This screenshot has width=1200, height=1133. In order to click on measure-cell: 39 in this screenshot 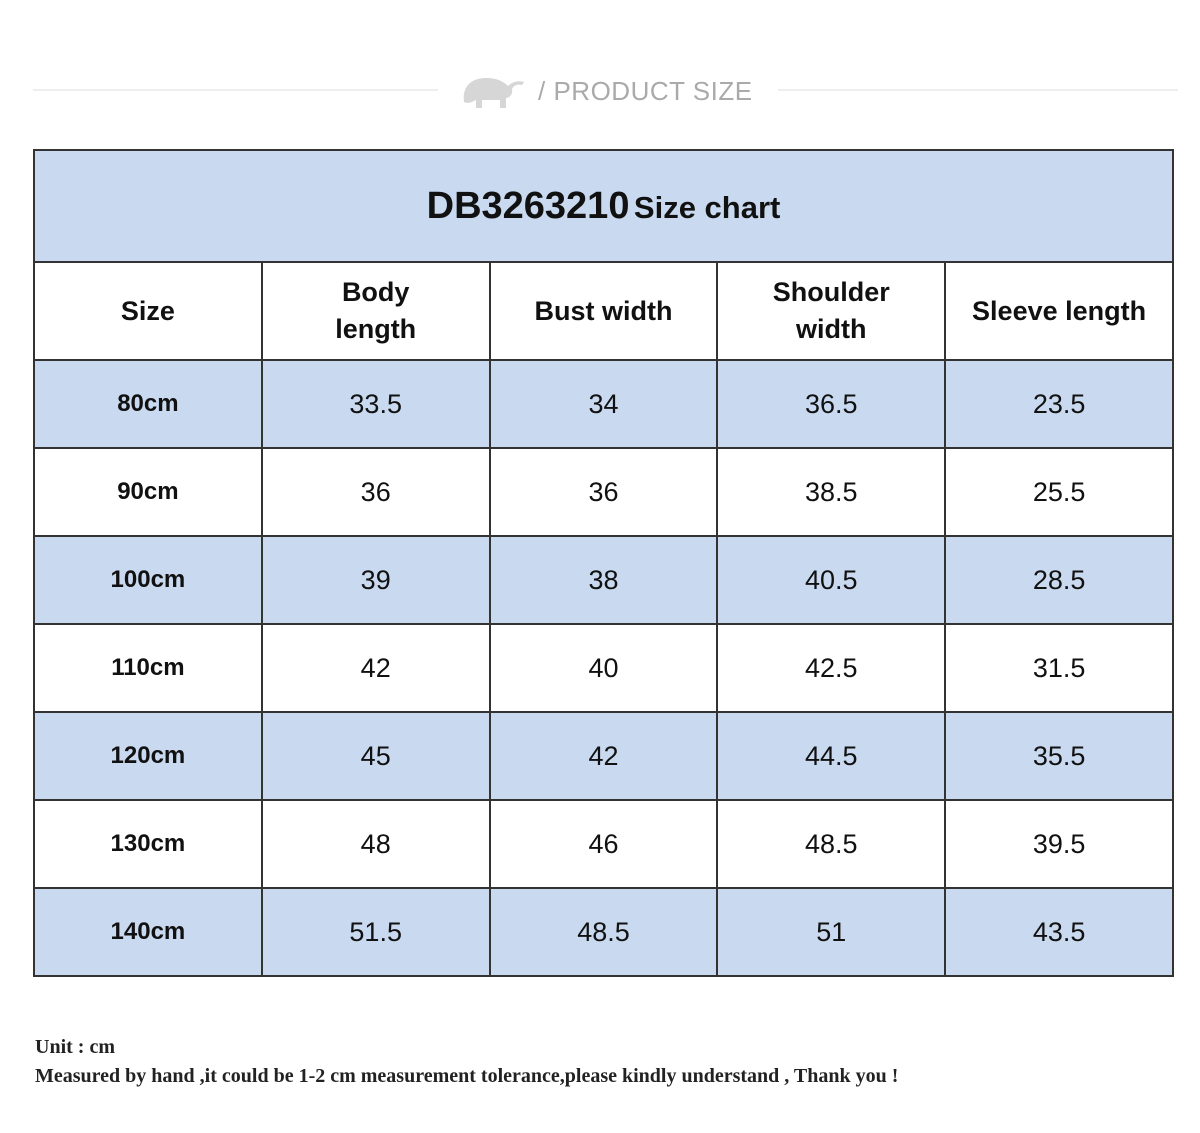, I will do `click(375, 580)`.